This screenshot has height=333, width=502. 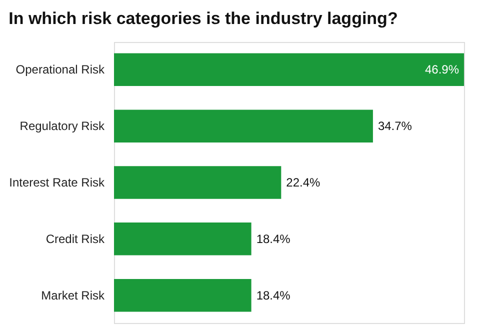 I want to click on data-label: 22.4%, so click(x=303, y=183).